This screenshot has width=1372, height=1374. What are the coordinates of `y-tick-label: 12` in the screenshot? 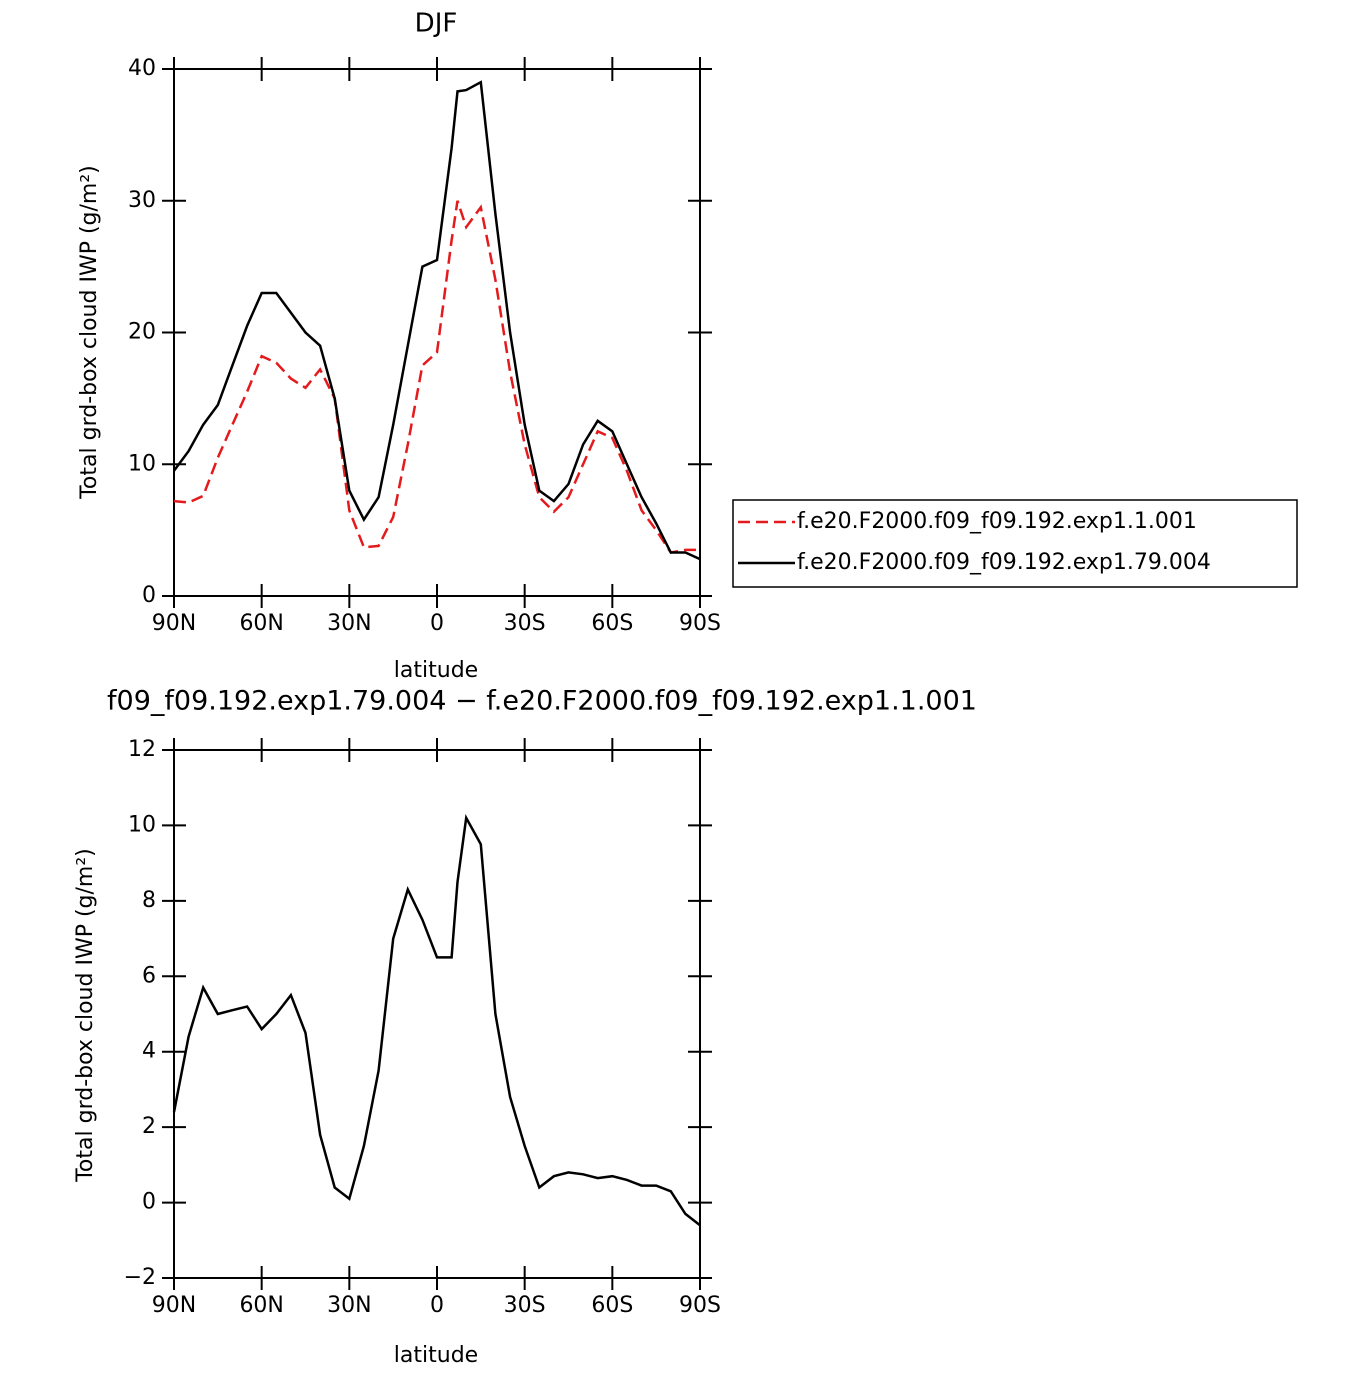 It's located at (142, 749).